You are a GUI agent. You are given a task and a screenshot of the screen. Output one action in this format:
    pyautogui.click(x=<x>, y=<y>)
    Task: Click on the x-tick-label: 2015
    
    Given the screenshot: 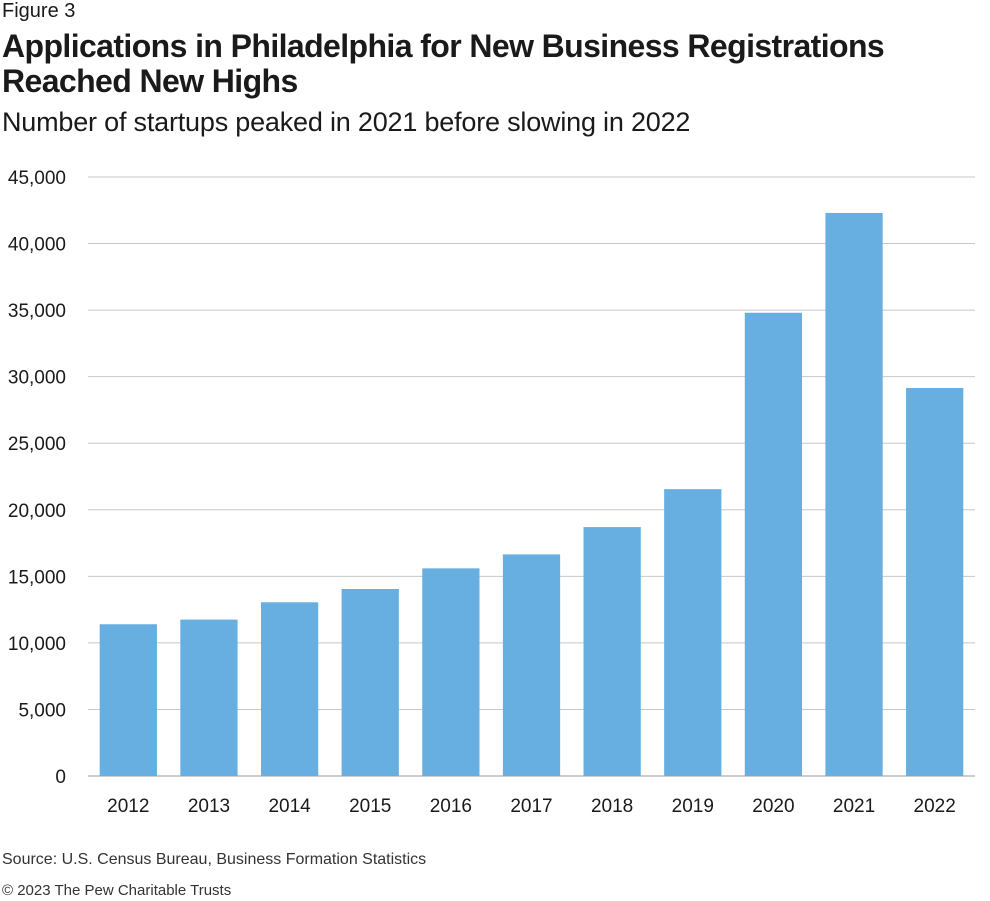 What is the action you would take?
    pyautogui.click(x=370, y=806)
    